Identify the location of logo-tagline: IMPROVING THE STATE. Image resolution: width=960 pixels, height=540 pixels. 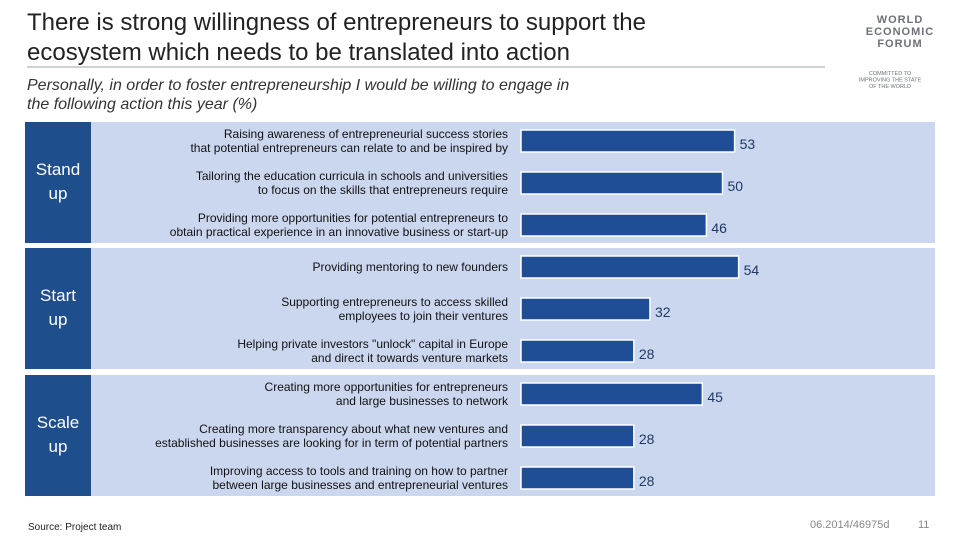
(890, 81).